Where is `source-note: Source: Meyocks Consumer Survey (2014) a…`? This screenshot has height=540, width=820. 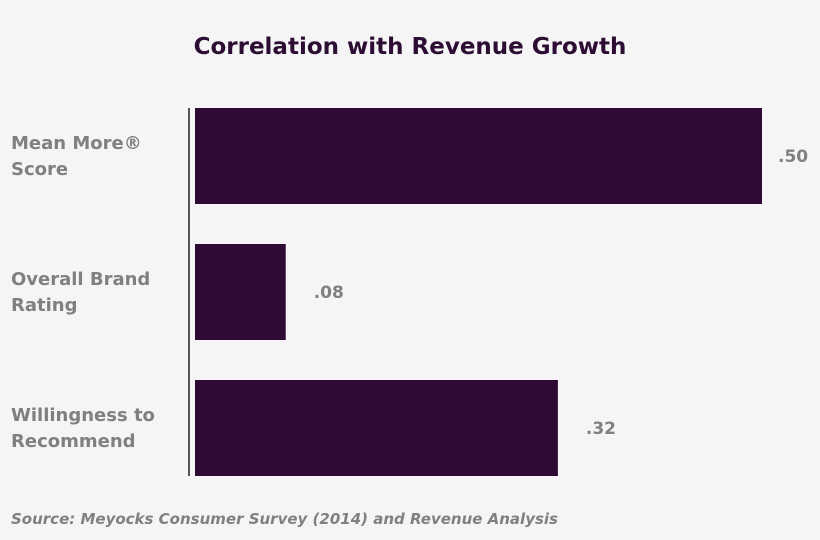 source-note: Source: Meyocks Consumer Survey (2014) a… is located at coordinates (284, 519).